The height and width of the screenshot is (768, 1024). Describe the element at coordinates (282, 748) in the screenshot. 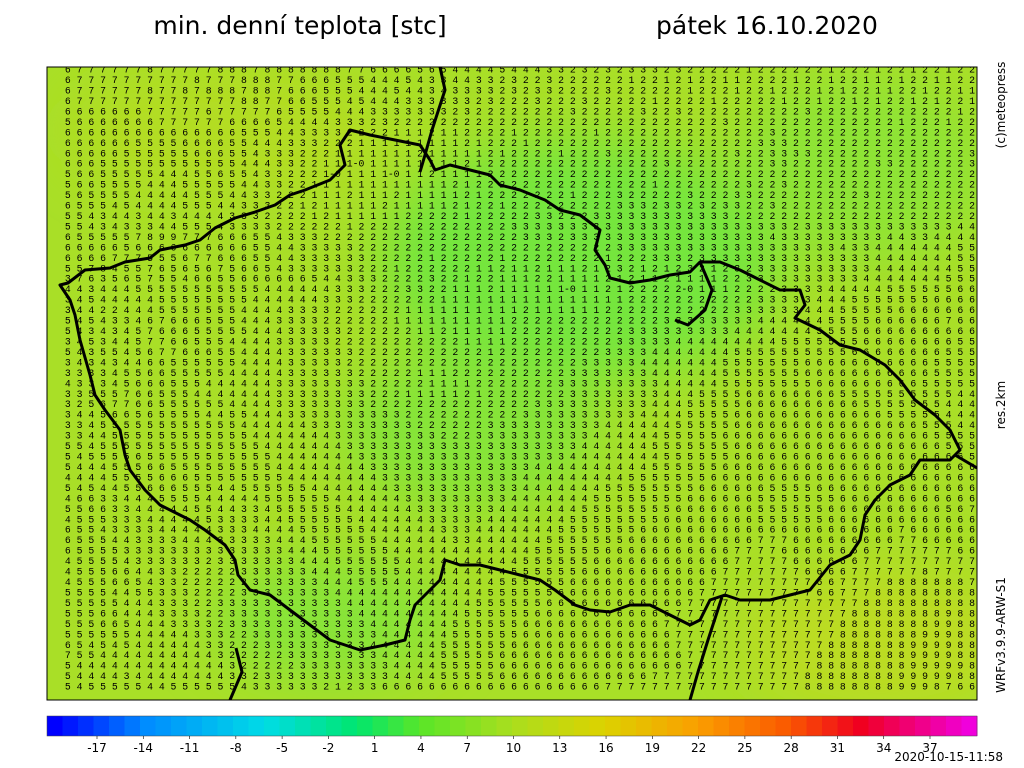

I see `colorbar-tick-label: -5` at that location.